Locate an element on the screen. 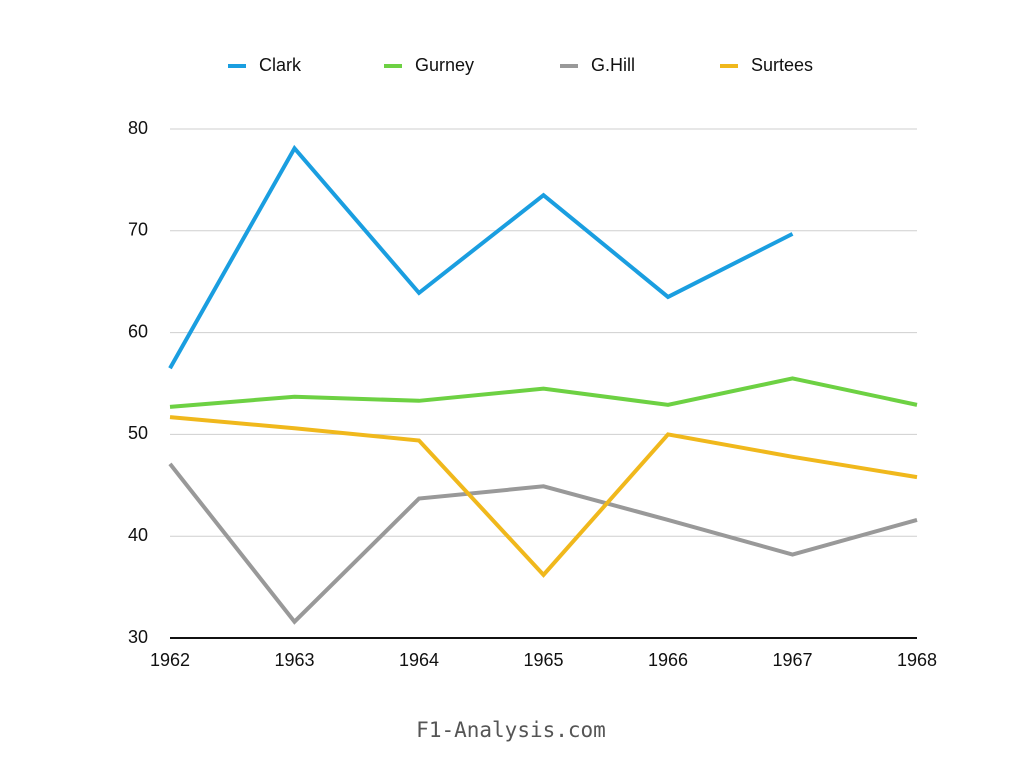  y-tick-label: 80 is located at coordinates (138, 128).